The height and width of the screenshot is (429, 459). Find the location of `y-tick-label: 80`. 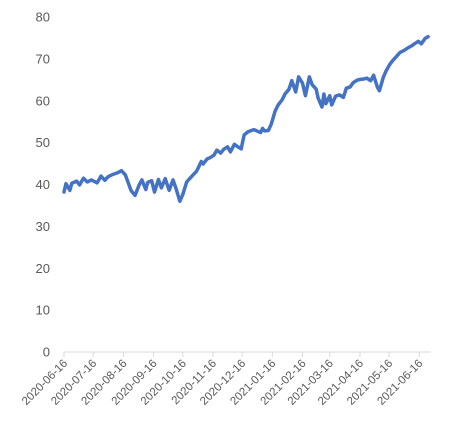

y-tick-label: 80 is located at coordinates (43, 17).